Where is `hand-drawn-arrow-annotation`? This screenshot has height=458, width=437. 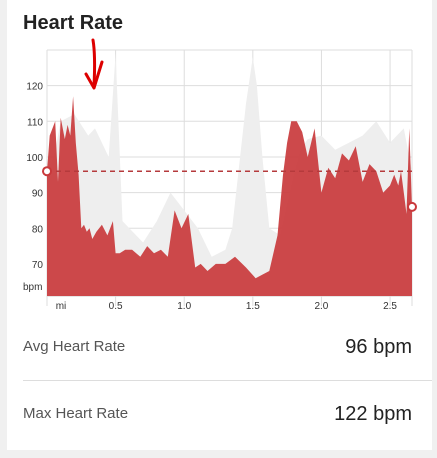 hand-drawn-arrow-annotation is located at coordinates (94, 64).